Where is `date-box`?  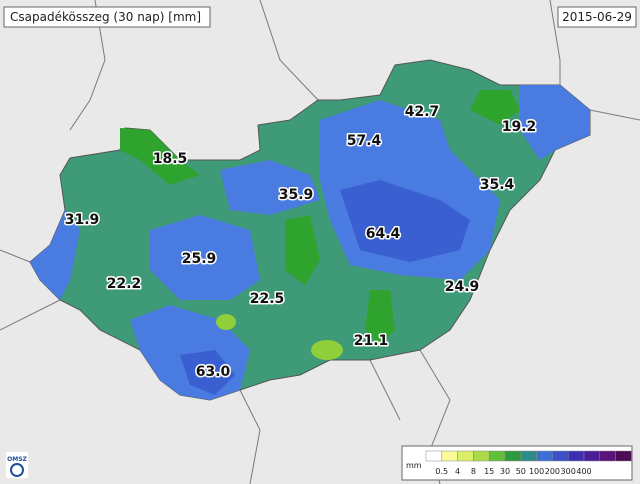 date-box is located at coordinates (597, 17).